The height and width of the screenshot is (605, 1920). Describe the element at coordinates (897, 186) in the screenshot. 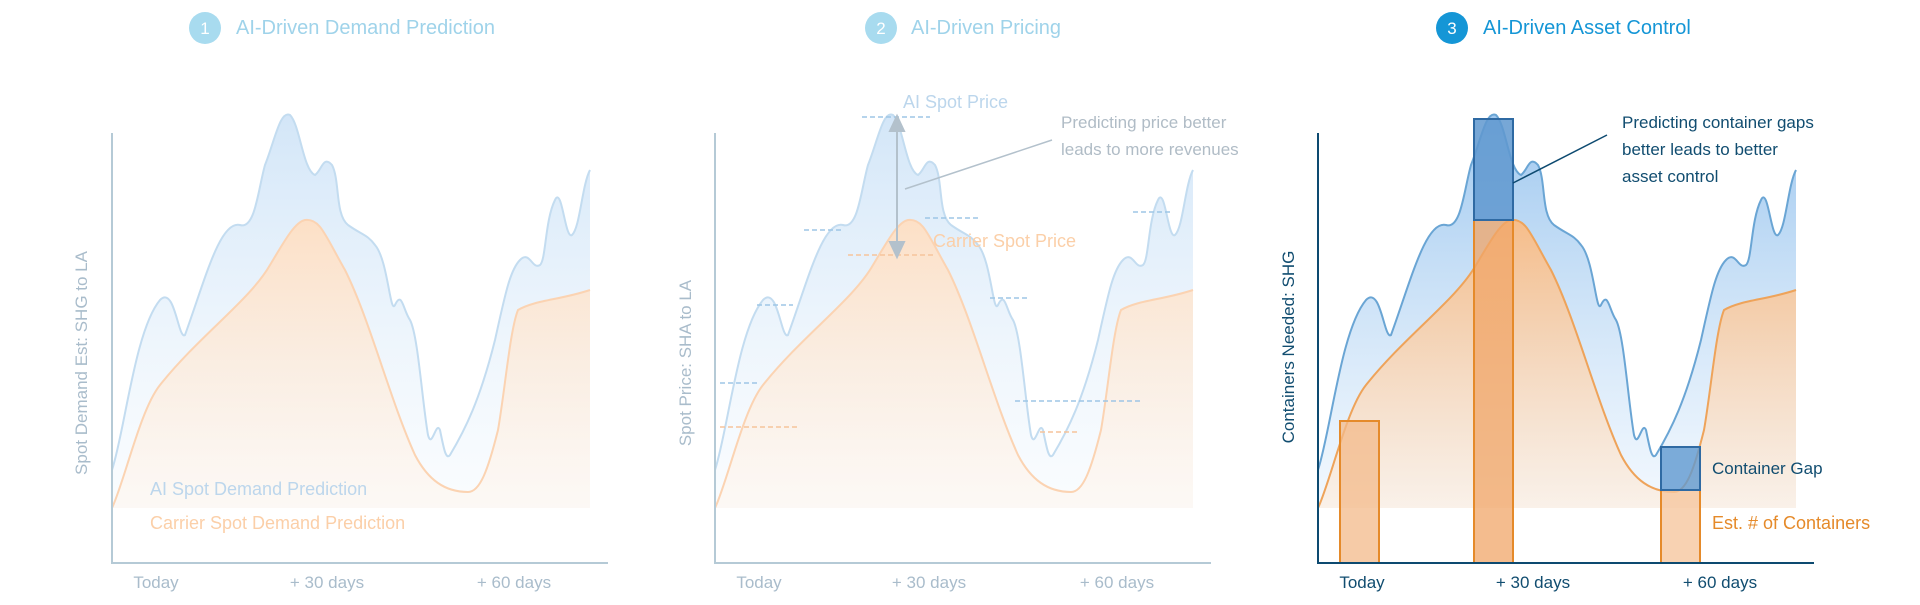

I see `price-gap-arrow` at that location.